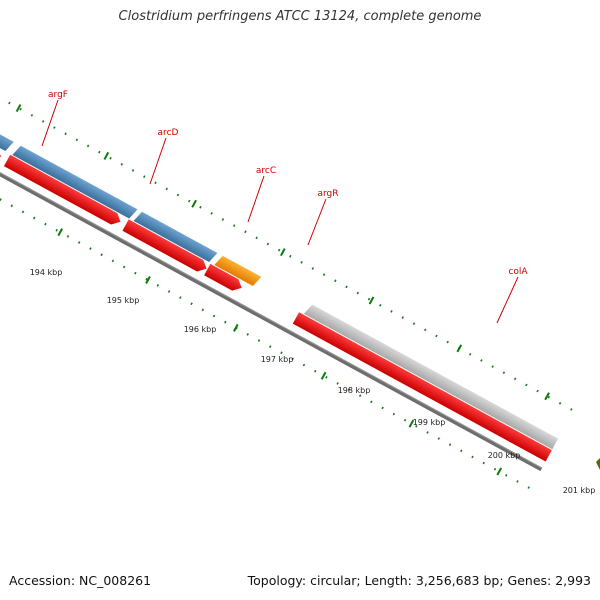 This screenshot has width=600, height=600. Describe the element at coordinates (504, 455) in the screenshot. I see `scale-label-200: 200 kbp` at that location.